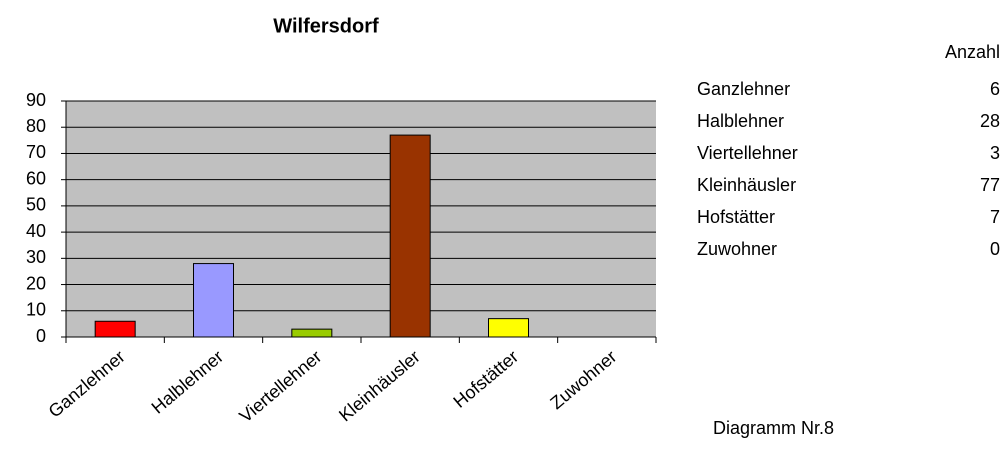 The height and width of the screenshot is (462, 1006). Describe the element at coordinates (36, 178) in the screenshot. I see `y-tick-label: 60` at that location.